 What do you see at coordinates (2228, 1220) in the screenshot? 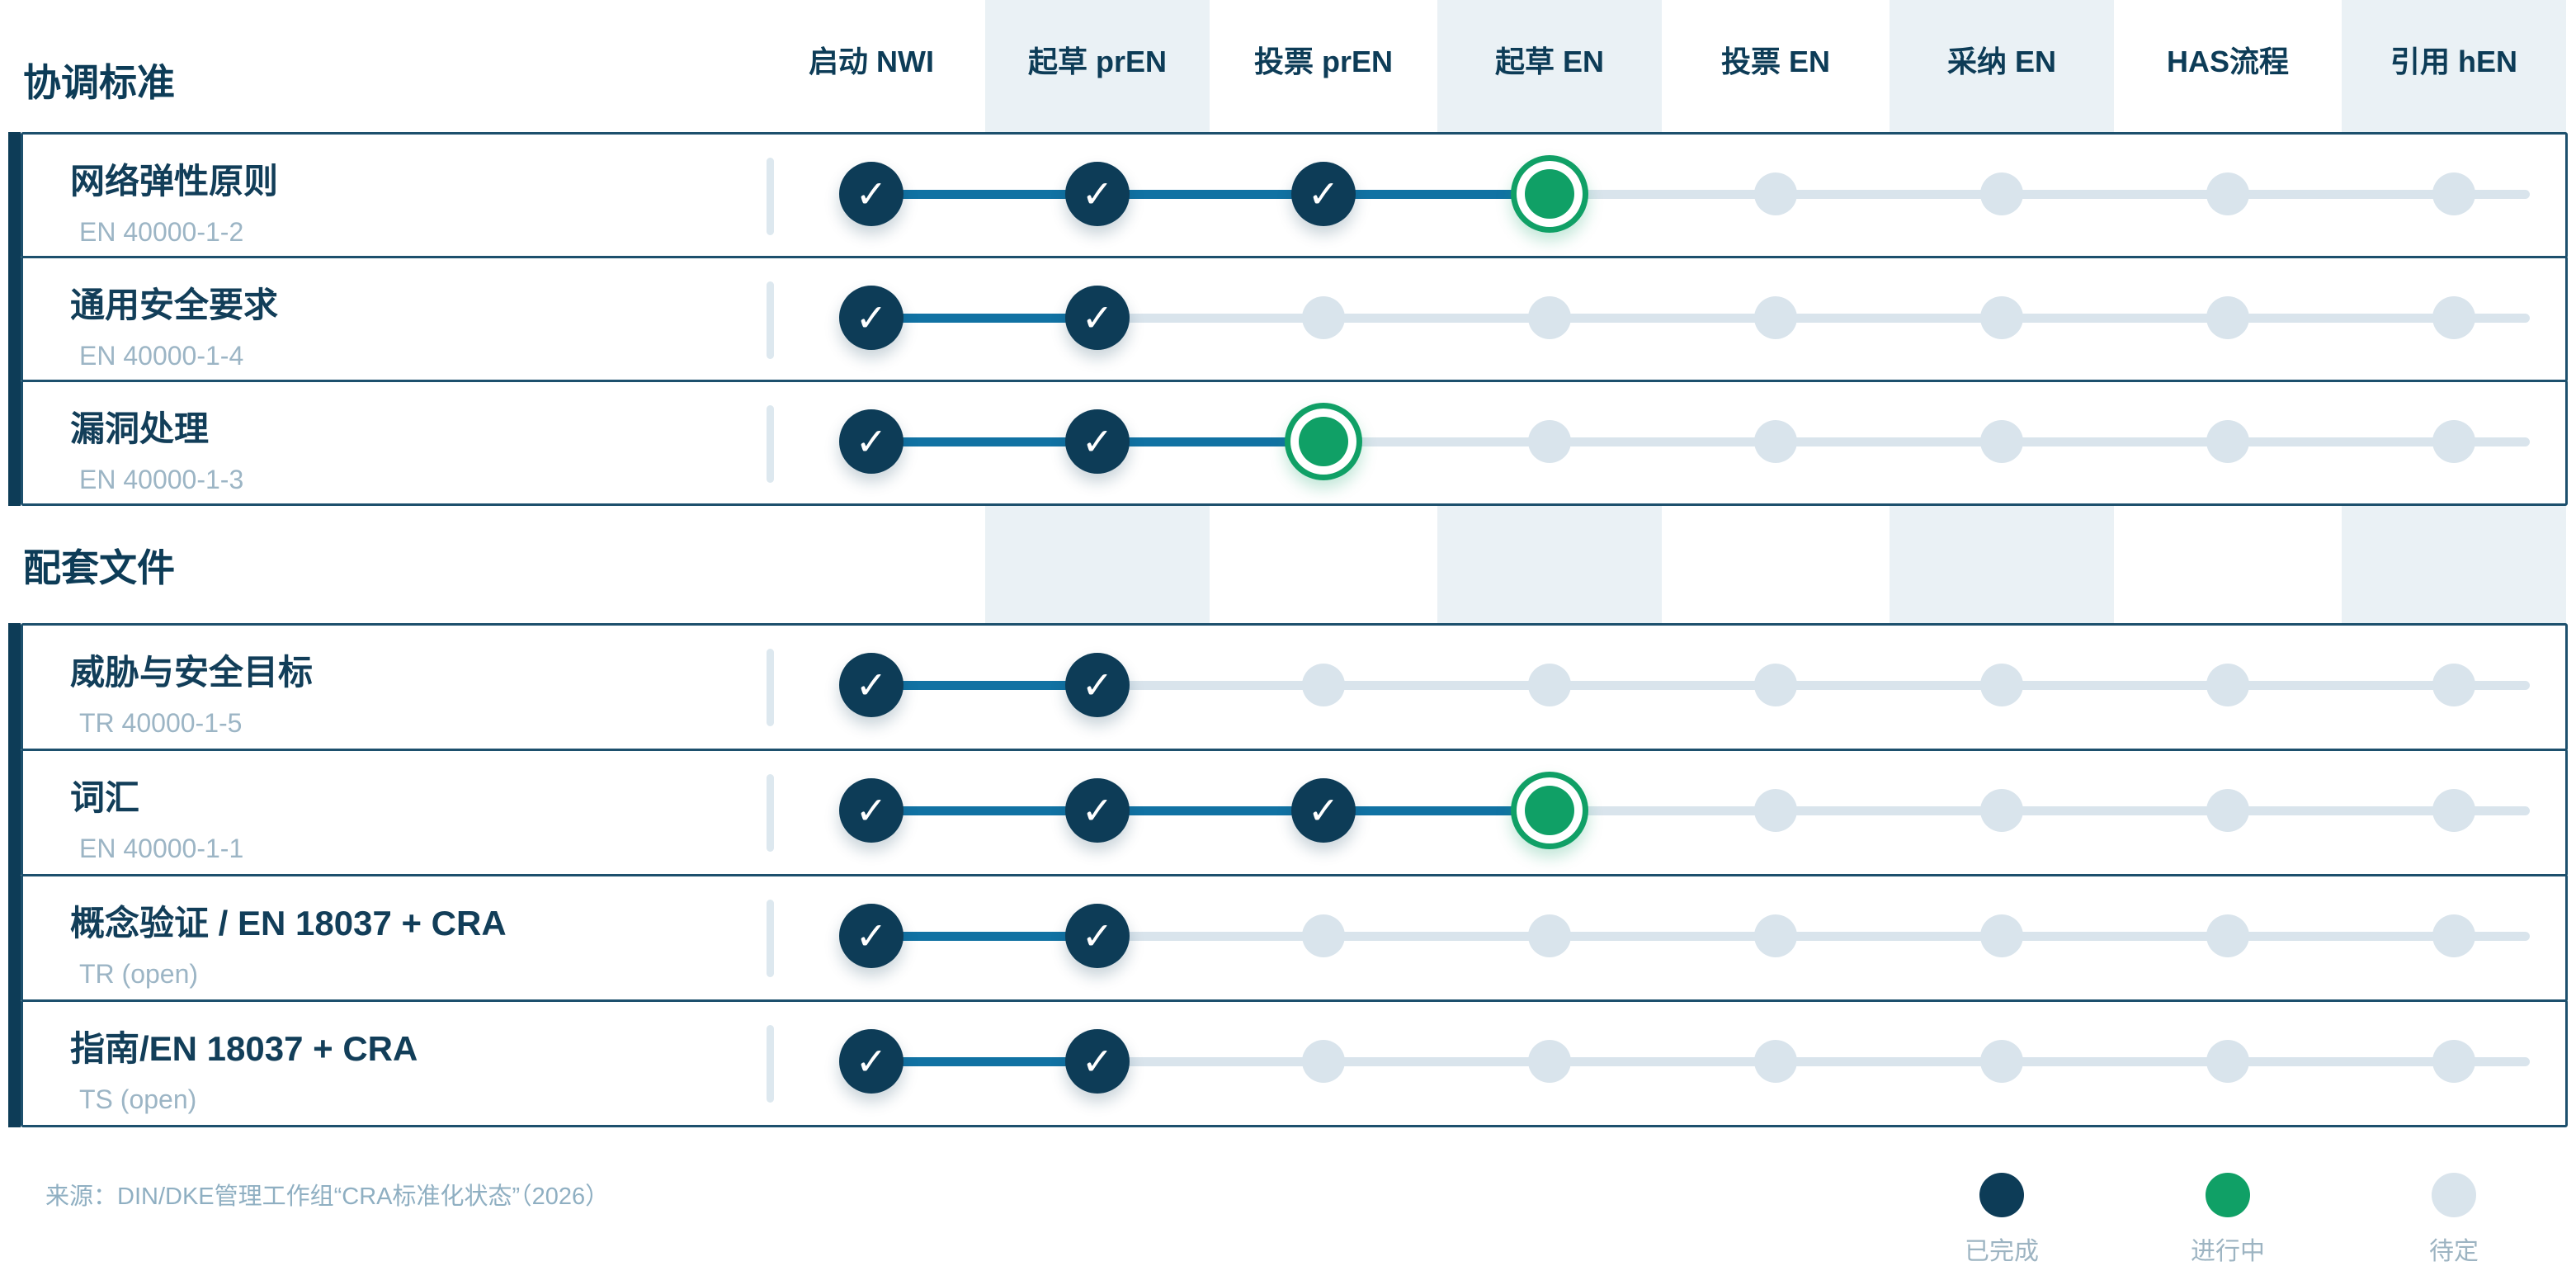
I see `legend-item-inprogress: 进行中` at bounding box center [2228, 1220].